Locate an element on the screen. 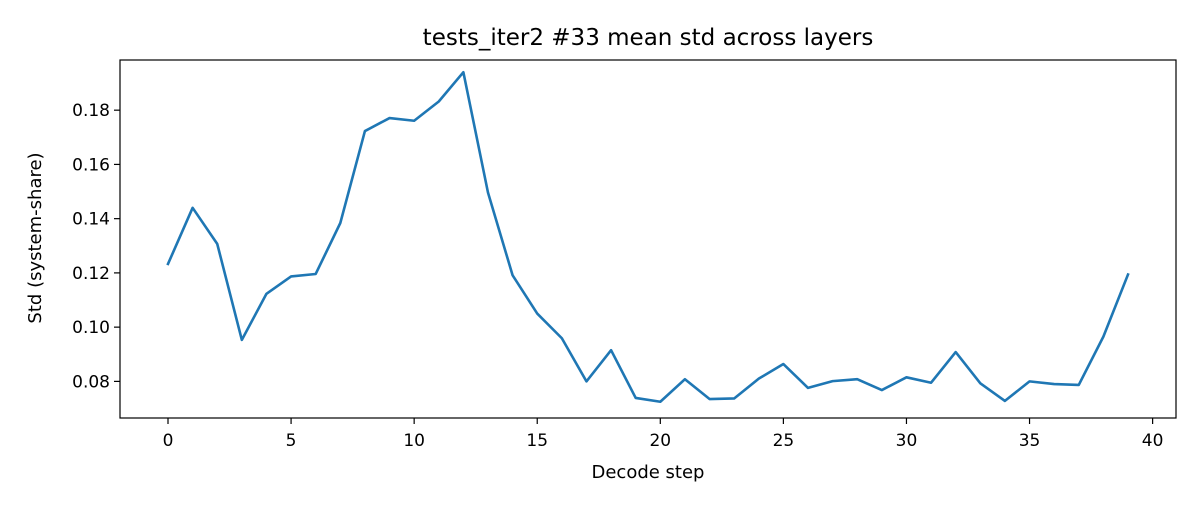  y-axis-label: Std (system-share) is located at coordinates (35, 237).